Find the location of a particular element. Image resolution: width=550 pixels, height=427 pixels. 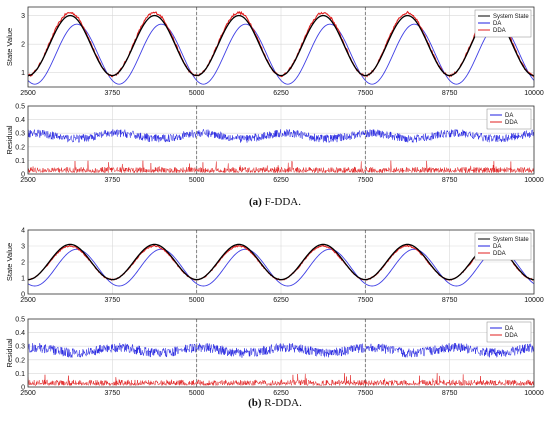

axes-frame is located at coordinates (281, 262).